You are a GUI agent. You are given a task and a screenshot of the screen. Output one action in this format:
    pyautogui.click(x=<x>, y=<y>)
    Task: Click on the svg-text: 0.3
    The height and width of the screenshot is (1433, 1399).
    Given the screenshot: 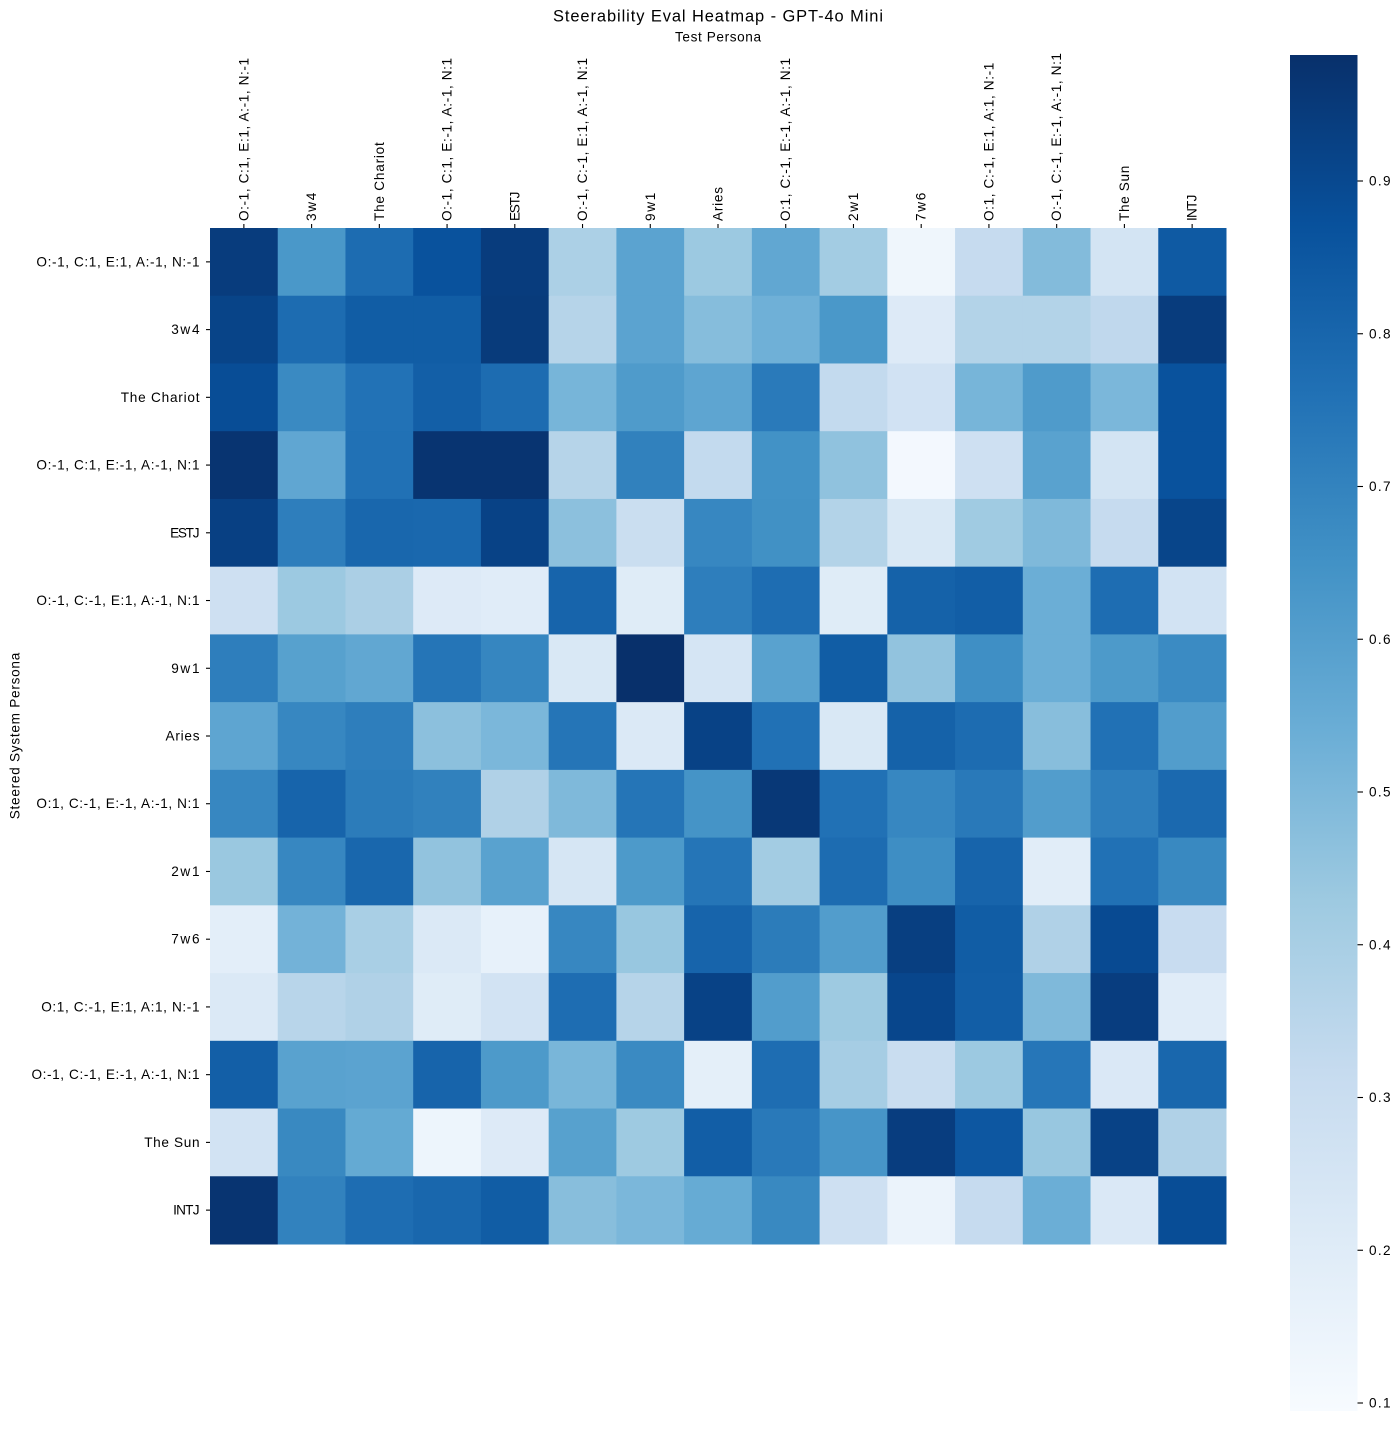 What is the action you would take?
    pyautogui.click(x=1380, y=1097)
    